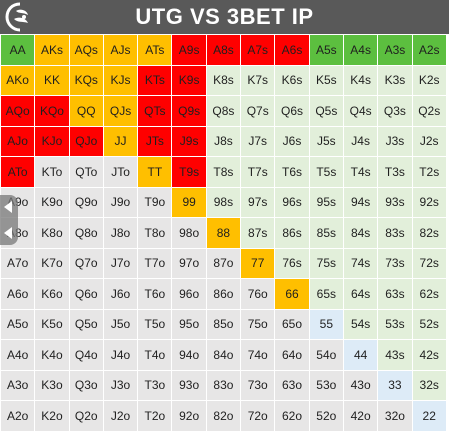 This screenshot has height=436, width=449. Describe the element at coordinates (52, 324) in the screenshot. I see `hand-cell: K5o` at that location.